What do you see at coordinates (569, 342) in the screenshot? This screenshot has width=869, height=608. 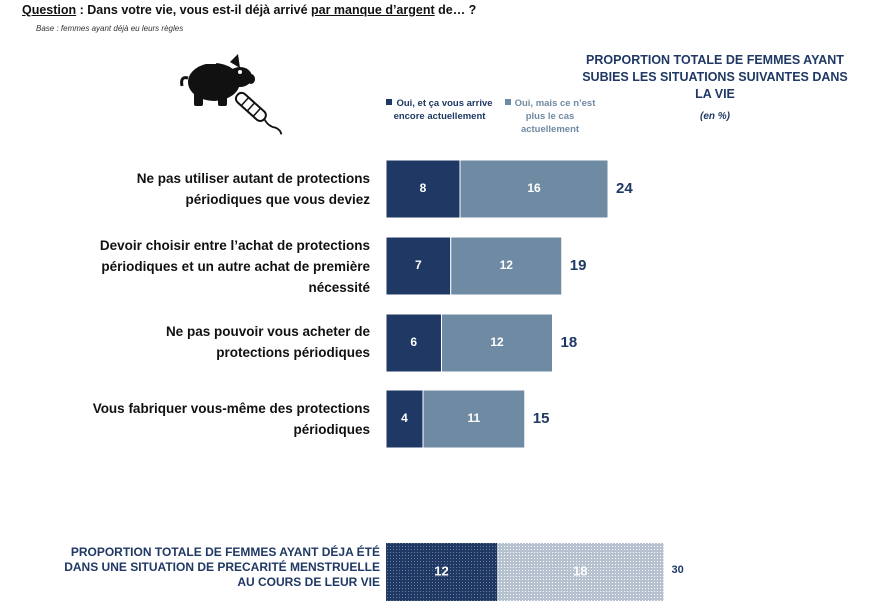 I see `bar-total-3: 18` at bounding box center [569, 342].